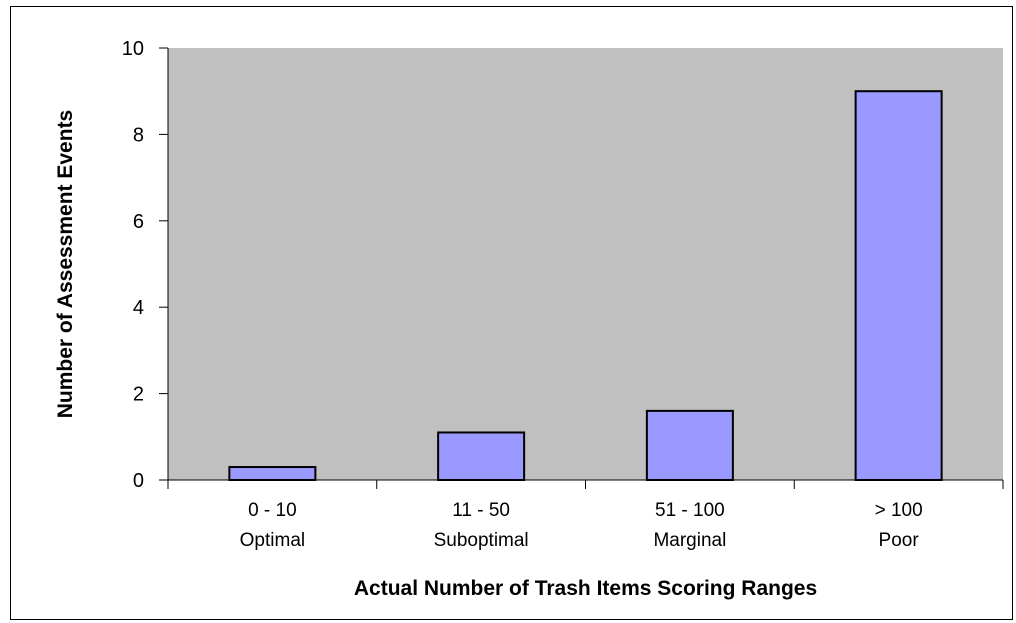 The height and width of the screenshot is (623, 1016). I want to click on x-tick-label-1-line-1: Suboptimal, so click(481, 540).